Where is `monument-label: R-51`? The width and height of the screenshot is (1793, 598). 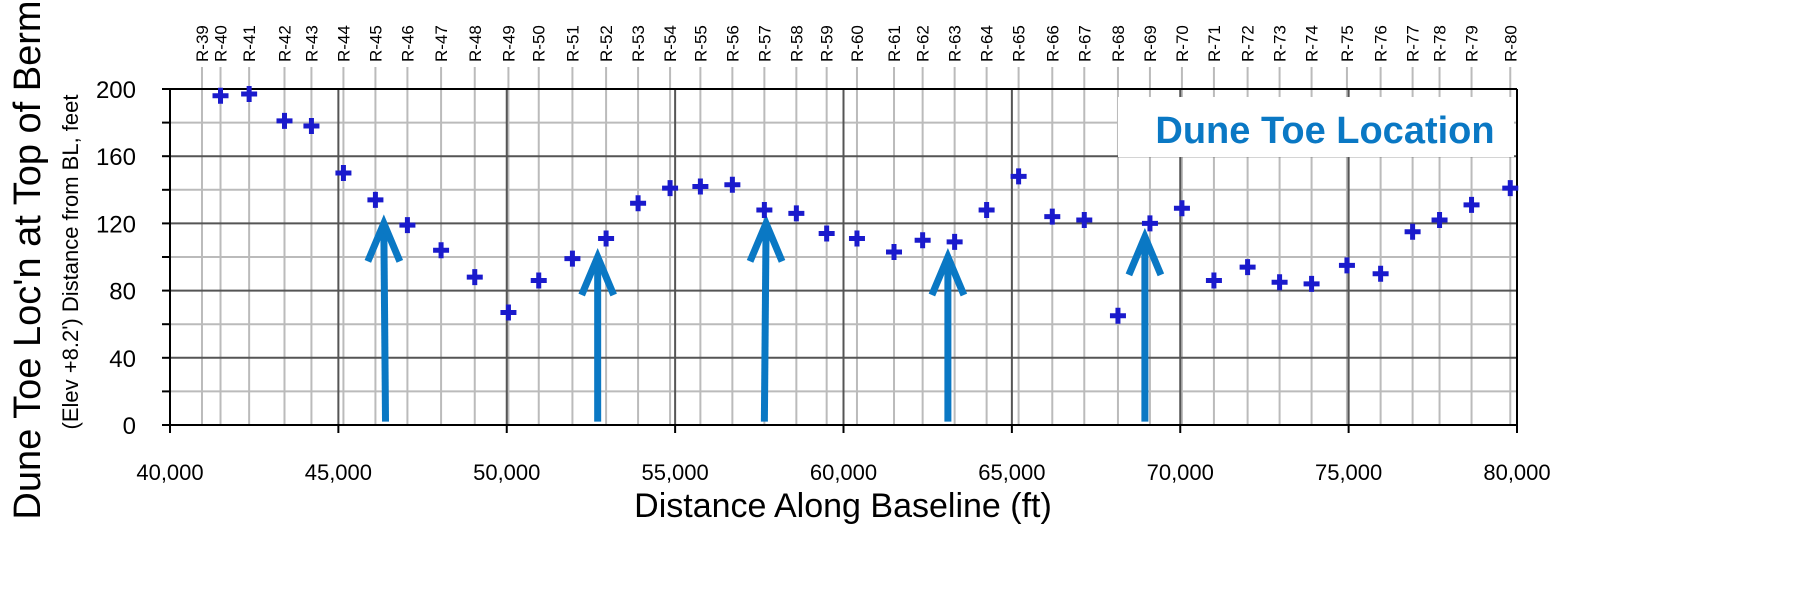
monument-label: R-51 is located at coordinates (572, 43).